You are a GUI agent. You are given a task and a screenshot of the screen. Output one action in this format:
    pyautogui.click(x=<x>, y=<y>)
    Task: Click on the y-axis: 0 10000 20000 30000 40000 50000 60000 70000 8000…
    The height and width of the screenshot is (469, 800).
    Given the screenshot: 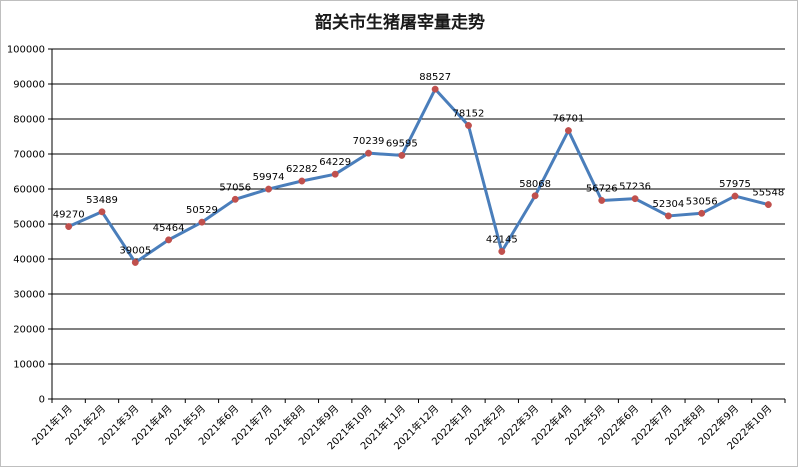 What is the action you would take?
    pyautogui.click(x=30, y=225)
    